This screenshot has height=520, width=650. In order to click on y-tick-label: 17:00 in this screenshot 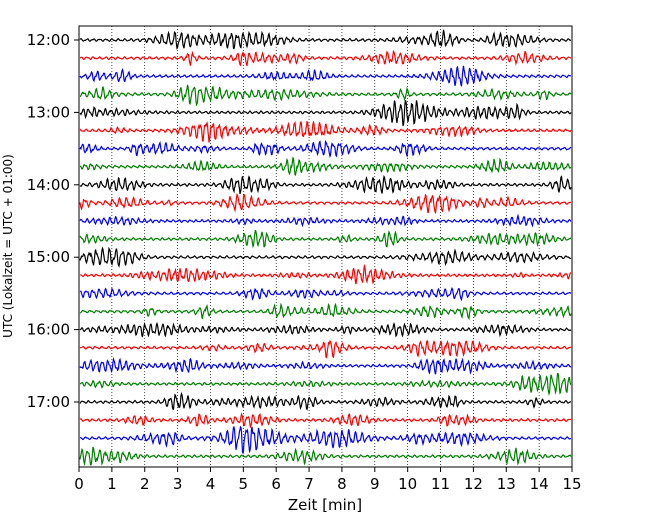, I will do `click(48, 402)`.